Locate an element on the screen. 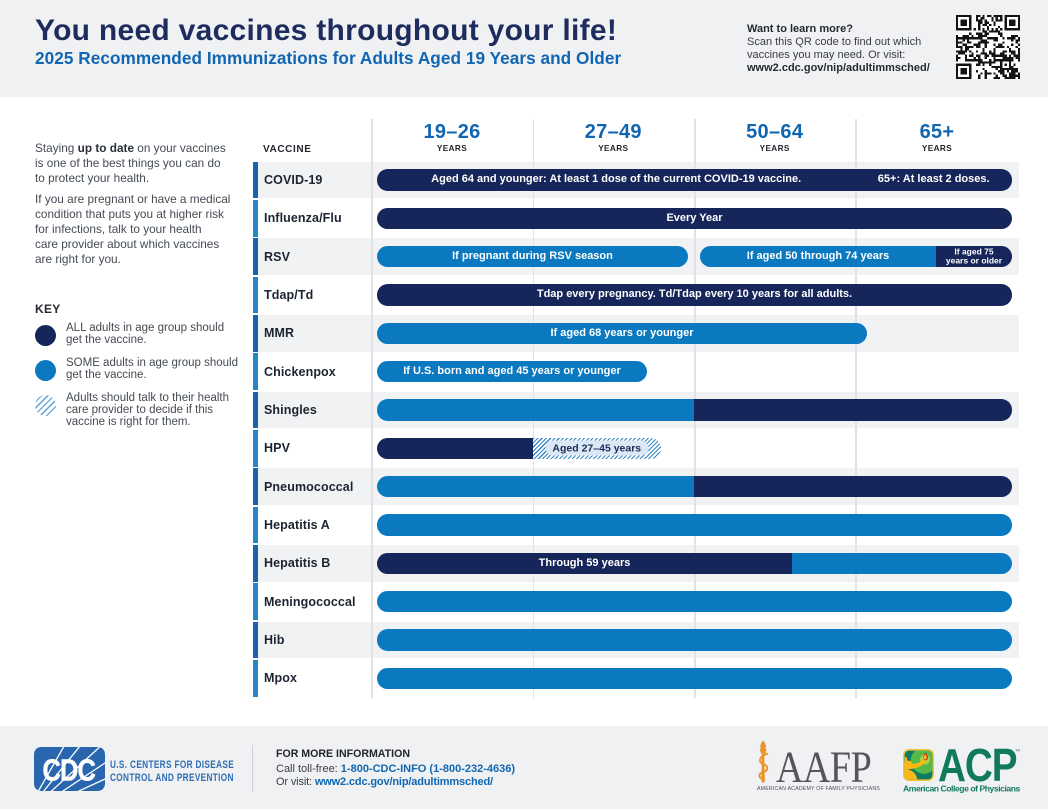  svg-text: American College of Physicians is located at coordinates (962, 788).